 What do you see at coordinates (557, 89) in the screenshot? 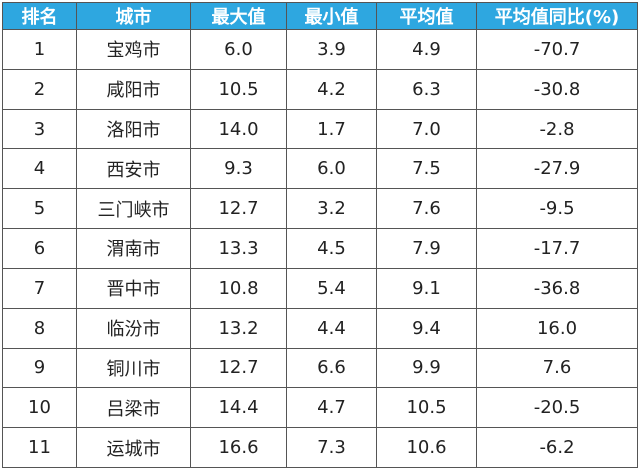
I see `table-cell: -30.8` at bounding box center [557, 89].